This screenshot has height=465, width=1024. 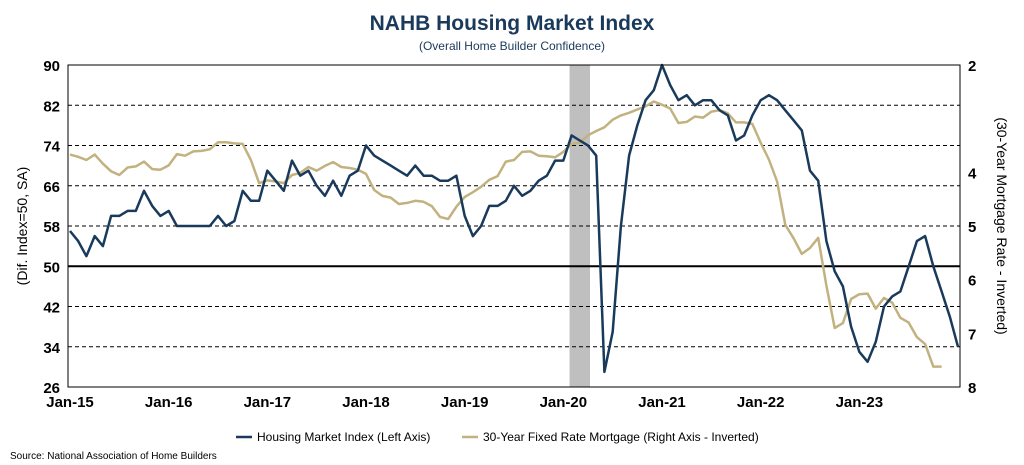 What do you see at coordinates (51, 66) in the screenshot?
I see `left-tick-label: 90` at bounding box center [51, 66].